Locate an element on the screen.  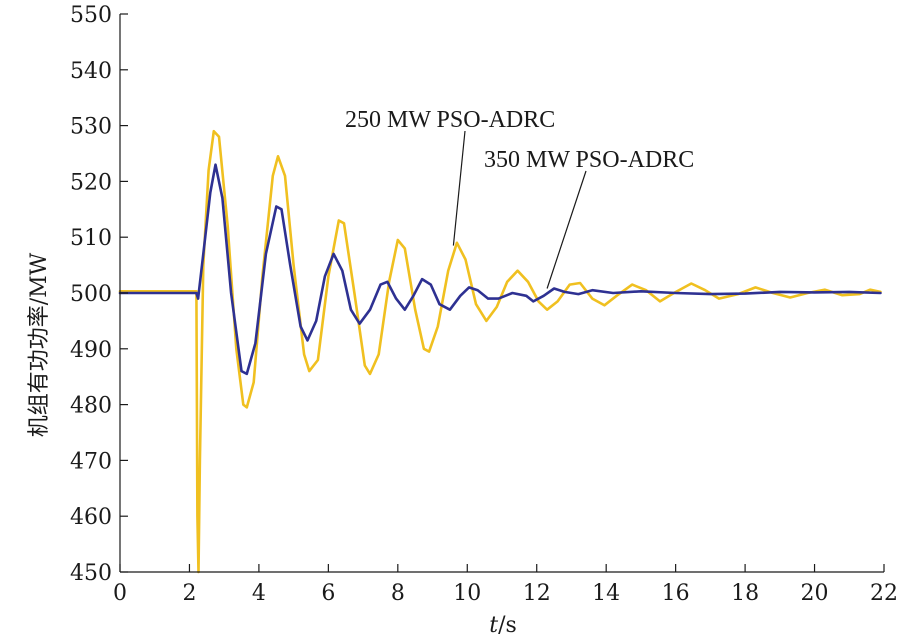
y-tick-label: 470 is located at coordinates (91, 461).